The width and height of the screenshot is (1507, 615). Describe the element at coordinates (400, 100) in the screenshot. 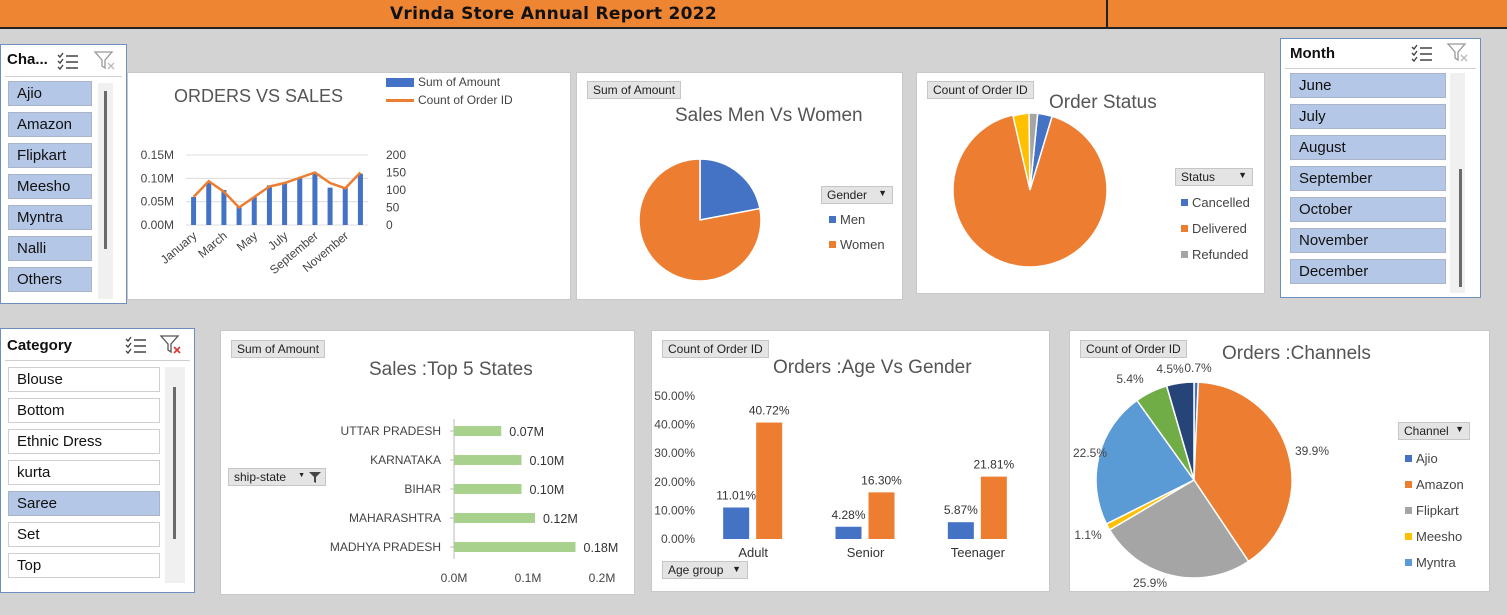

I see `legend-line-swatch` at that location.